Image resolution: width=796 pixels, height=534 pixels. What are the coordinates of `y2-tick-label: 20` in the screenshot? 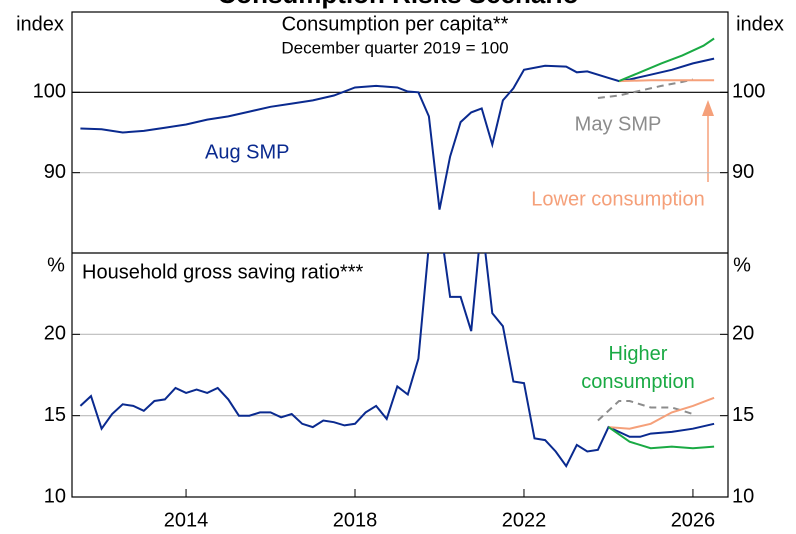 It's located at (743, 334).